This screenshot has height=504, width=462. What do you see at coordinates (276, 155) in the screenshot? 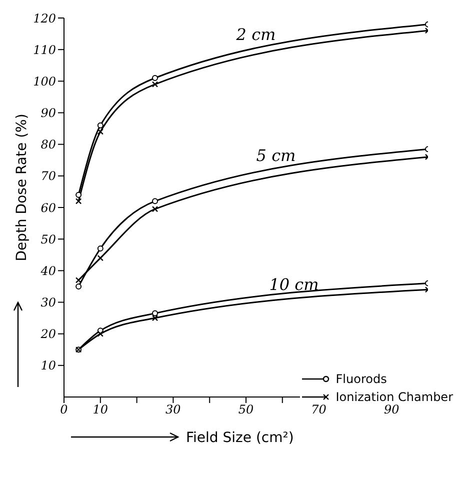
I see `annotation: 5 cm` at bounding box center [276, 155].